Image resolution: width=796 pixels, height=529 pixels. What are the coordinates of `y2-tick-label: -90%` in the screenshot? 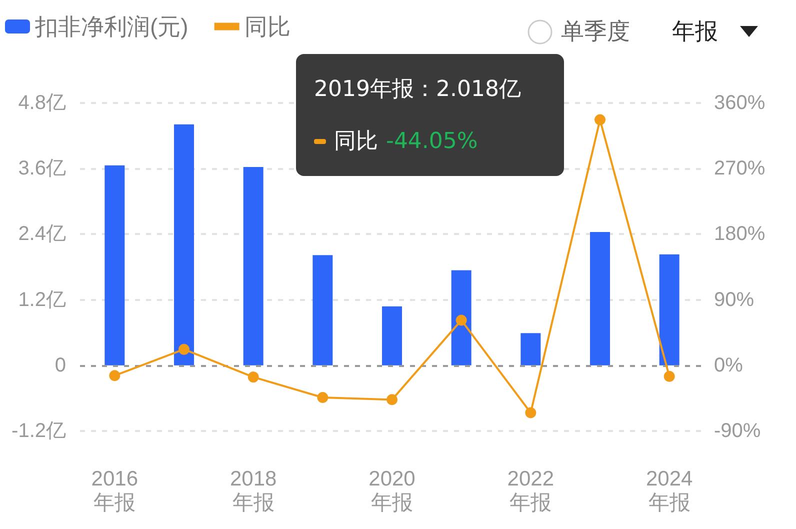 It's located at (737, 431).